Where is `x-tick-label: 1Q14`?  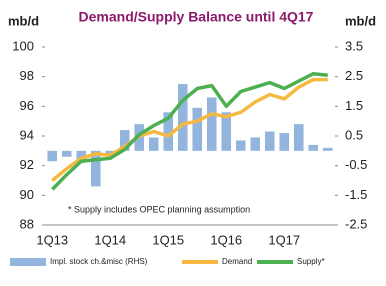
x-tick-label: 1Q14 is located at coordinates (110, 239).